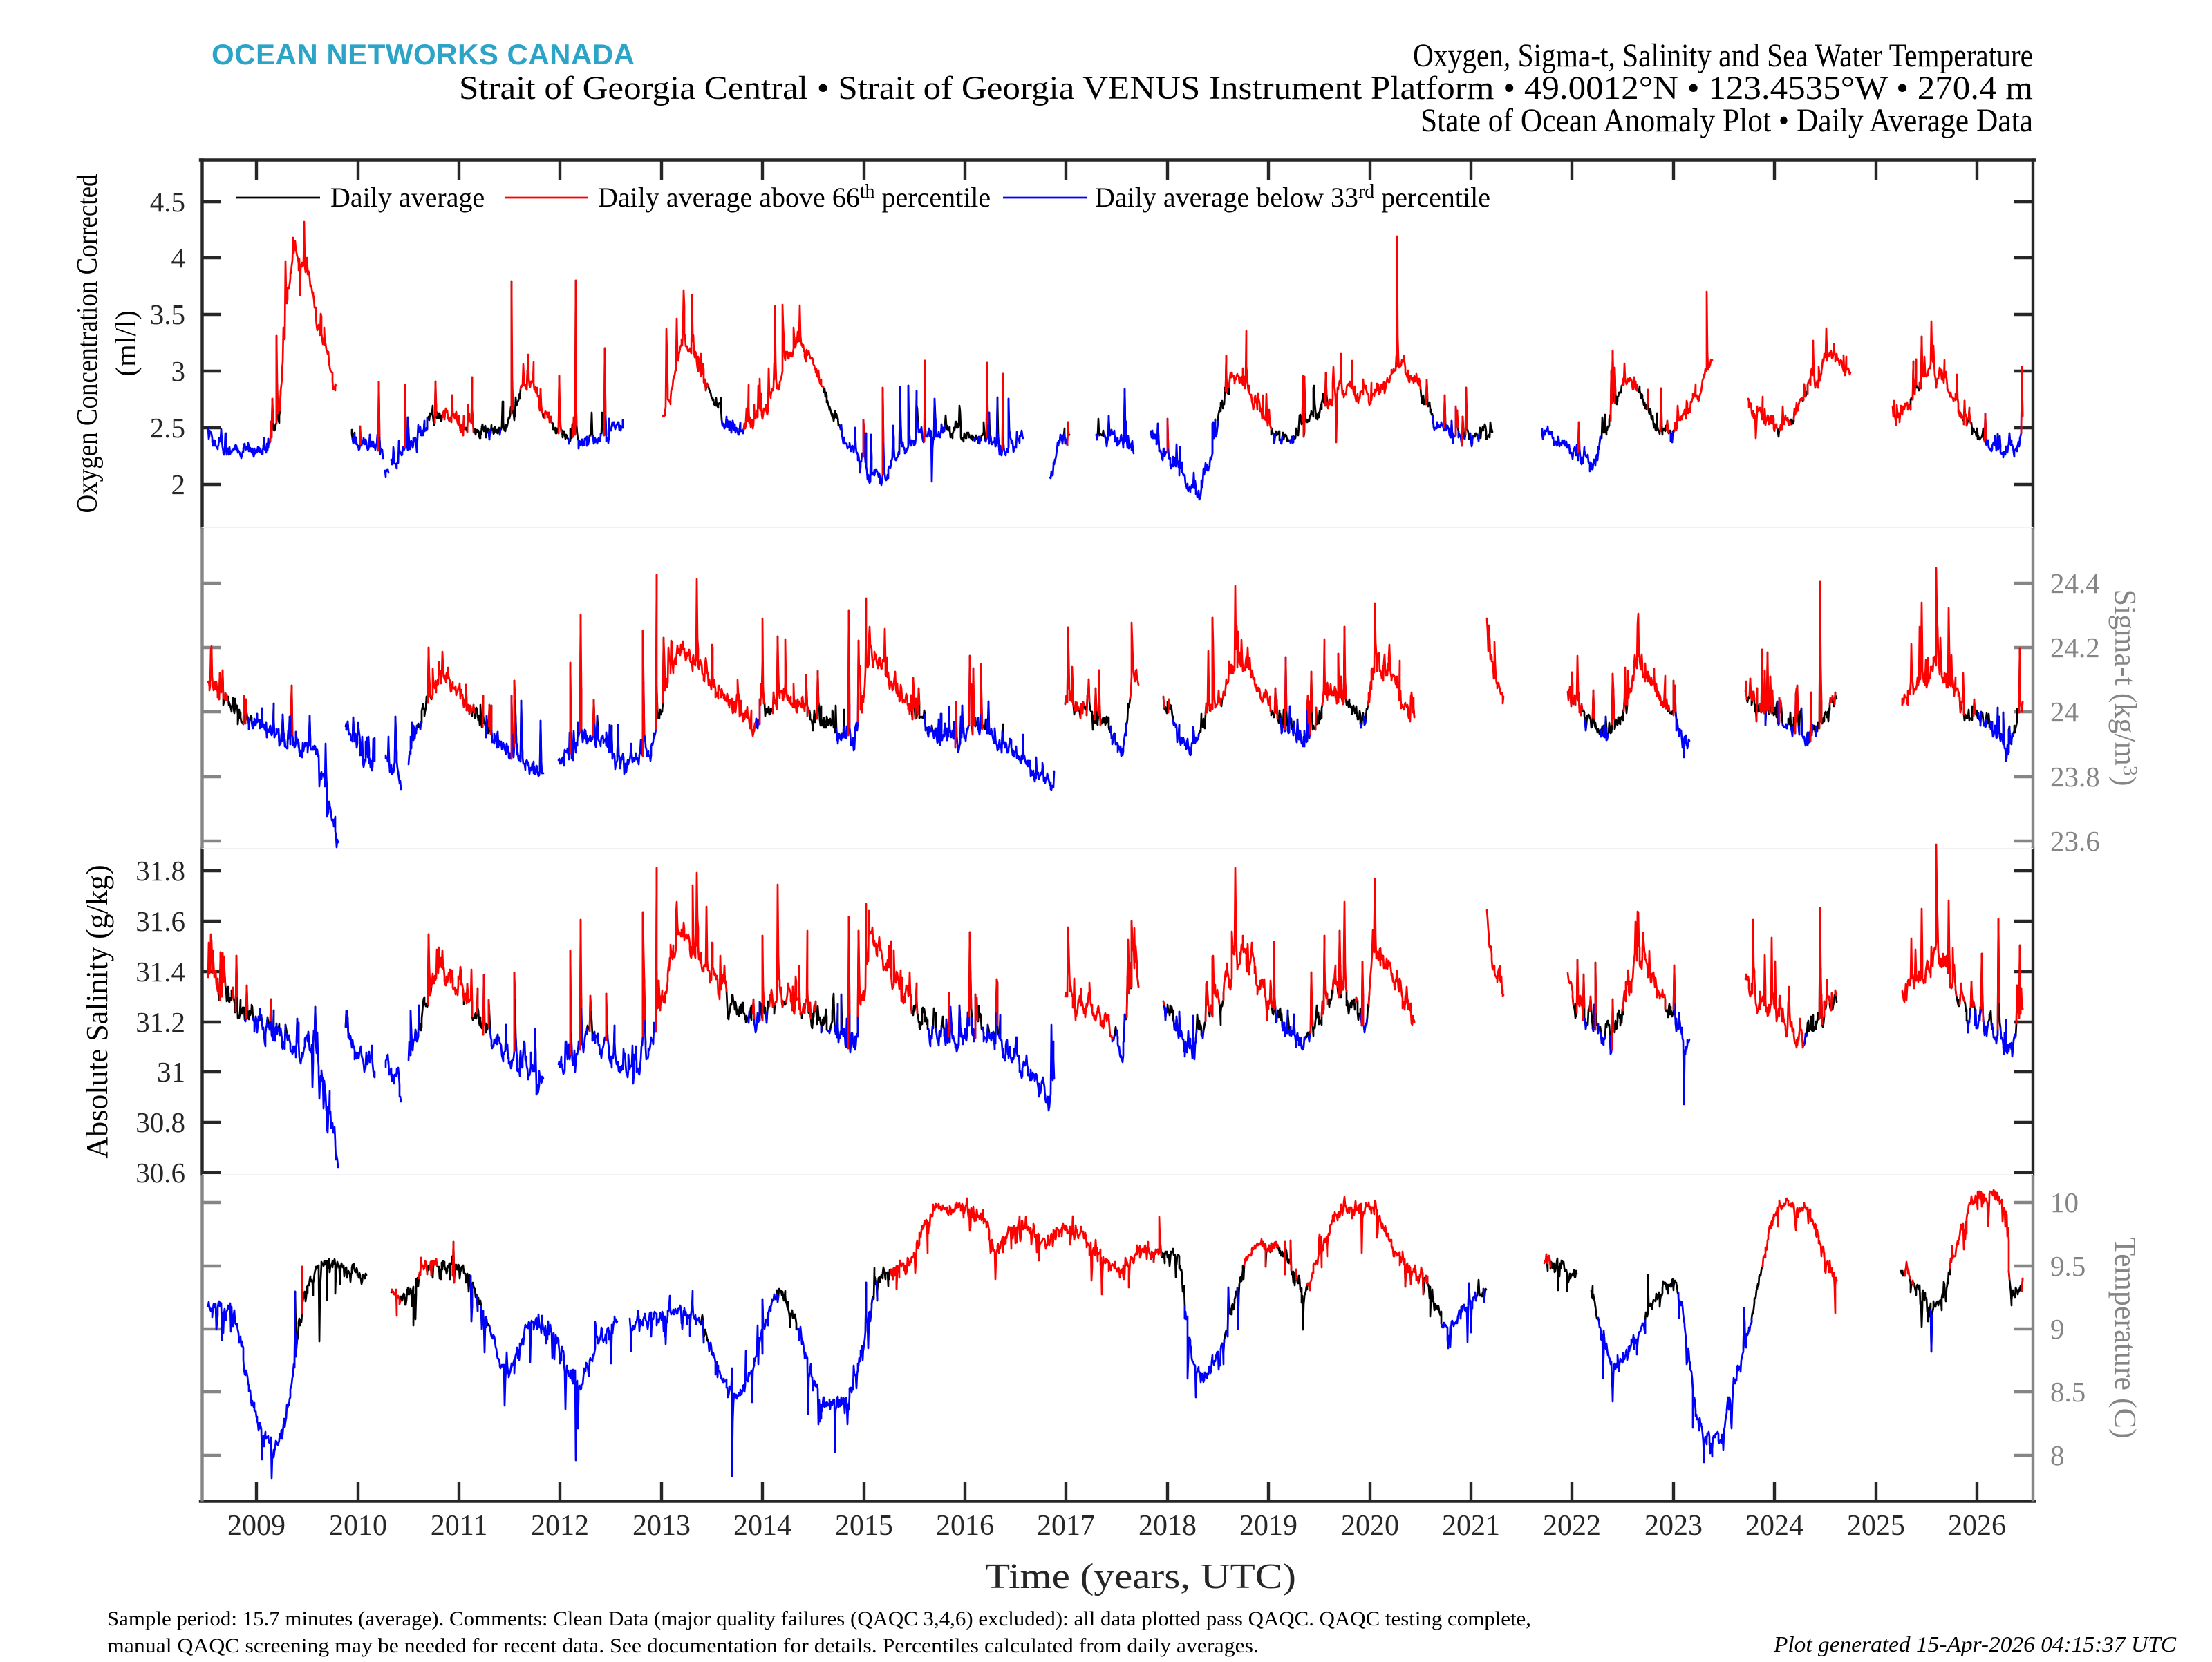 This screenshot has height=1662, width=2212. Describe the element at coordinates (1268, 1526) in the screenshot. I see `svg-text: 2019` at that location.